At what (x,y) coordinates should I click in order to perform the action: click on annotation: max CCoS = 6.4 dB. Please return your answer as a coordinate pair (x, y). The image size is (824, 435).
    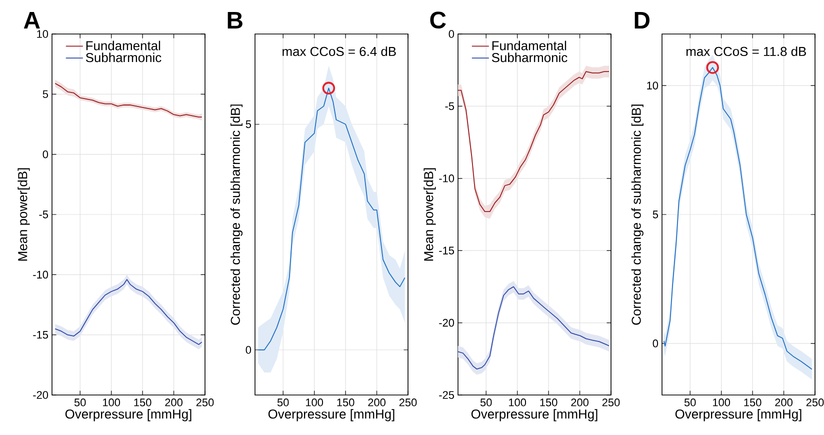
    Looking at the image, I should click on (339, 51).